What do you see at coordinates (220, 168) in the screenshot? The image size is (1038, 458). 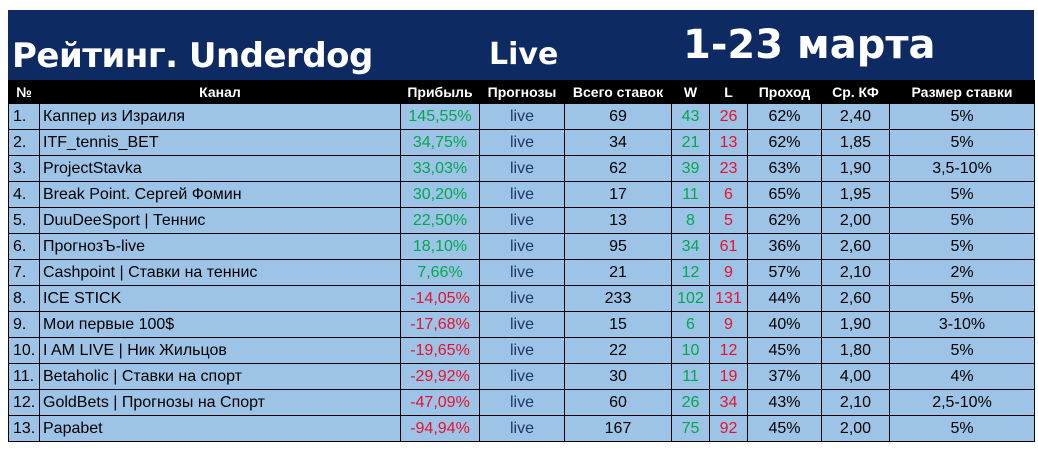 I see `channel-name: ProjectStavka` at bounding box center [220, 168].